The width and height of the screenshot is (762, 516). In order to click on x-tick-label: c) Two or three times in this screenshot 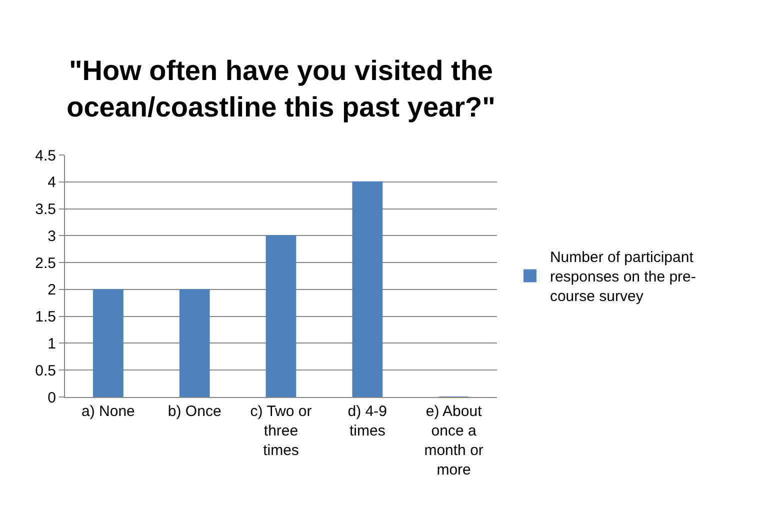, I will do `click(281, 431)`.